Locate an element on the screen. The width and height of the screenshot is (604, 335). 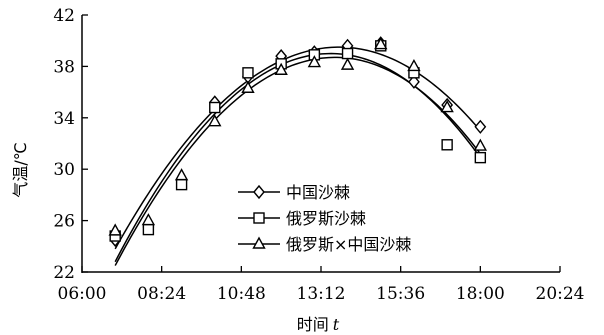
legend-label: 中国沙棘 is located at coordinates (318, 192).